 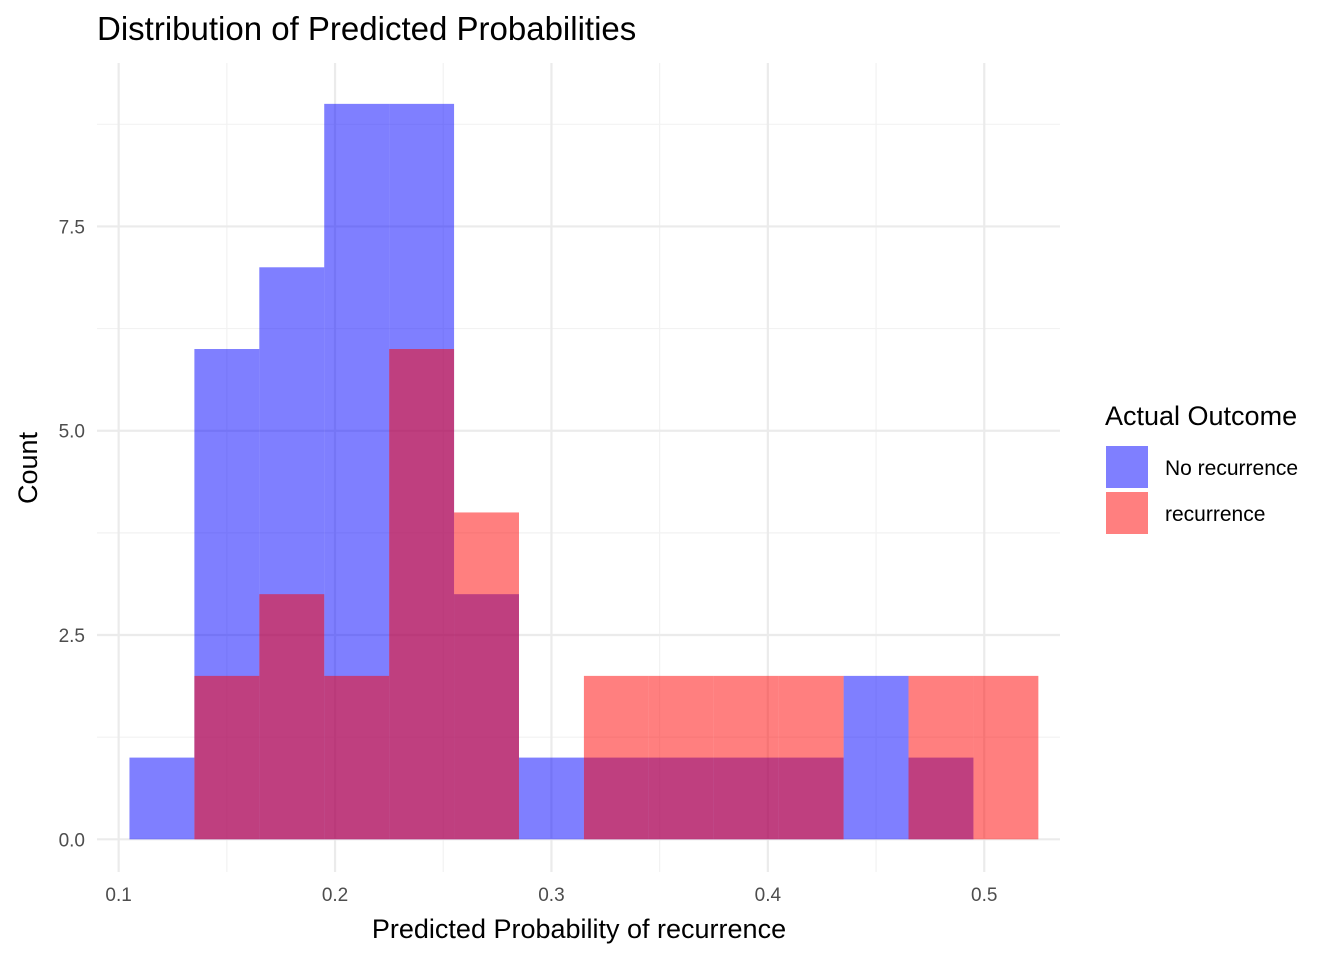 What do you see at coordinates (335, 895) in the screenshot?
I see `x-tick-label: 0.2` at bounding box center [335, 895].